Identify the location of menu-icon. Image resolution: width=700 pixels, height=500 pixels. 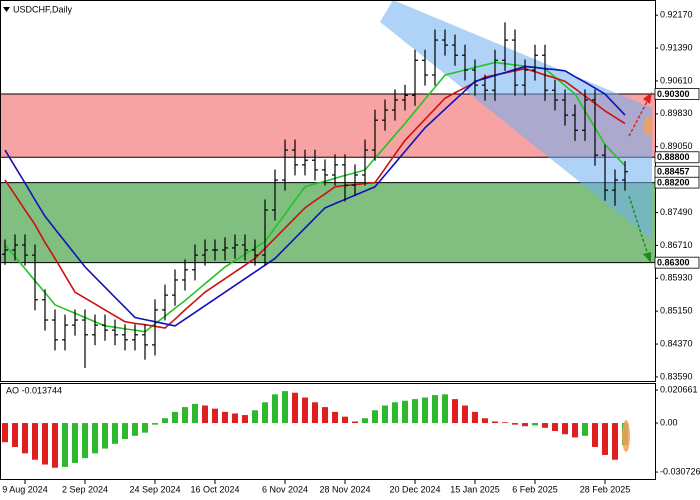
(6, 9).